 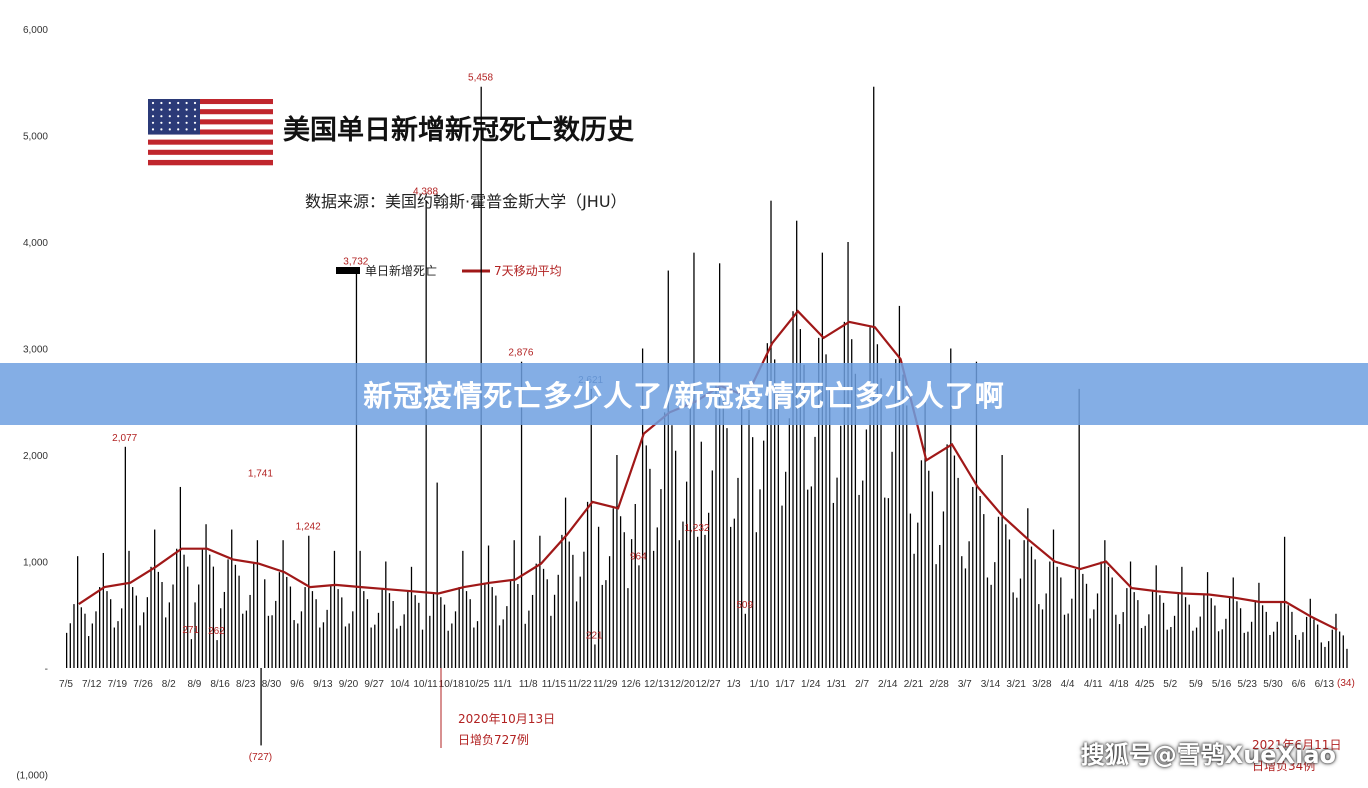 I want to click on data-label: 4,388, so click(x=425, y=192).